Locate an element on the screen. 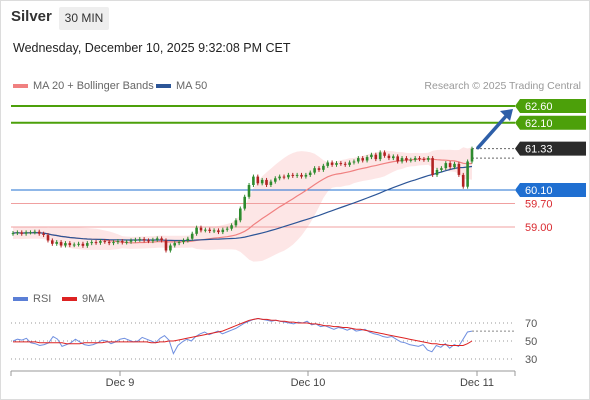  projection-arrow-head is located at coordinates (506, 115).